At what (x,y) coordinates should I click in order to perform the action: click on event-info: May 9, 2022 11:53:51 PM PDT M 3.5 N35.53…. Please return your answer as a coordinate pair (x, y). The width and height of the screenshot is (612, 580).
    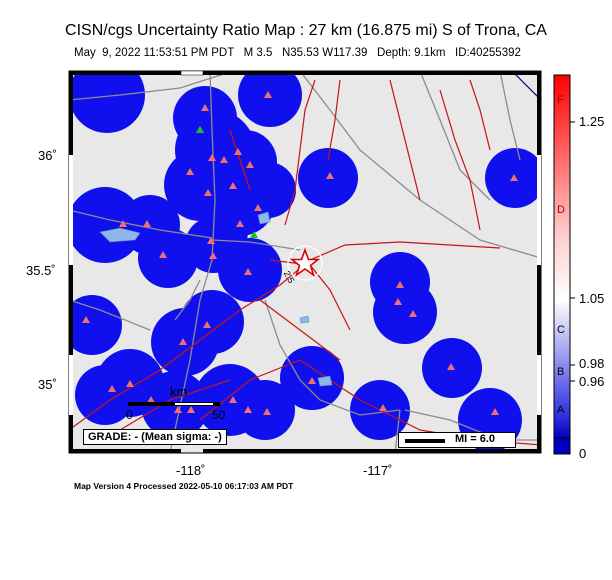
    Looking at the image, I should click on (314, 53).